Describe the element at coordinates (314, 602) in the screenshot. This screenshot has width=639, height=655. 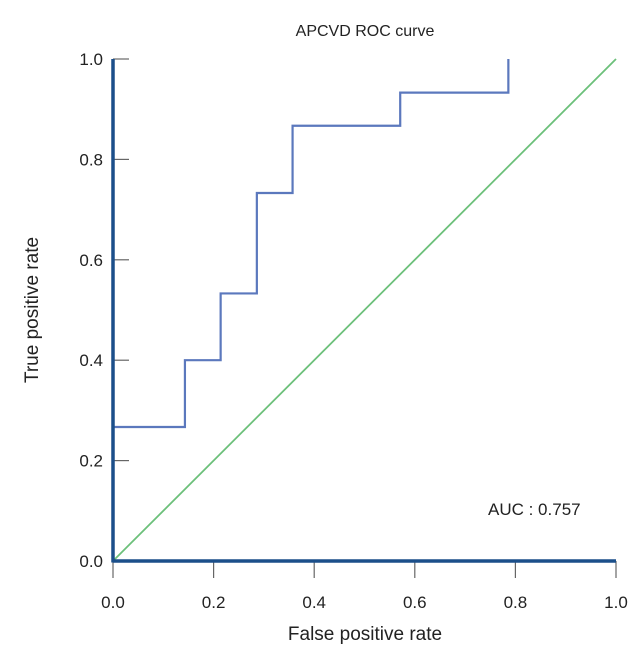
I see `x-tick-label: 0.4` at that location.